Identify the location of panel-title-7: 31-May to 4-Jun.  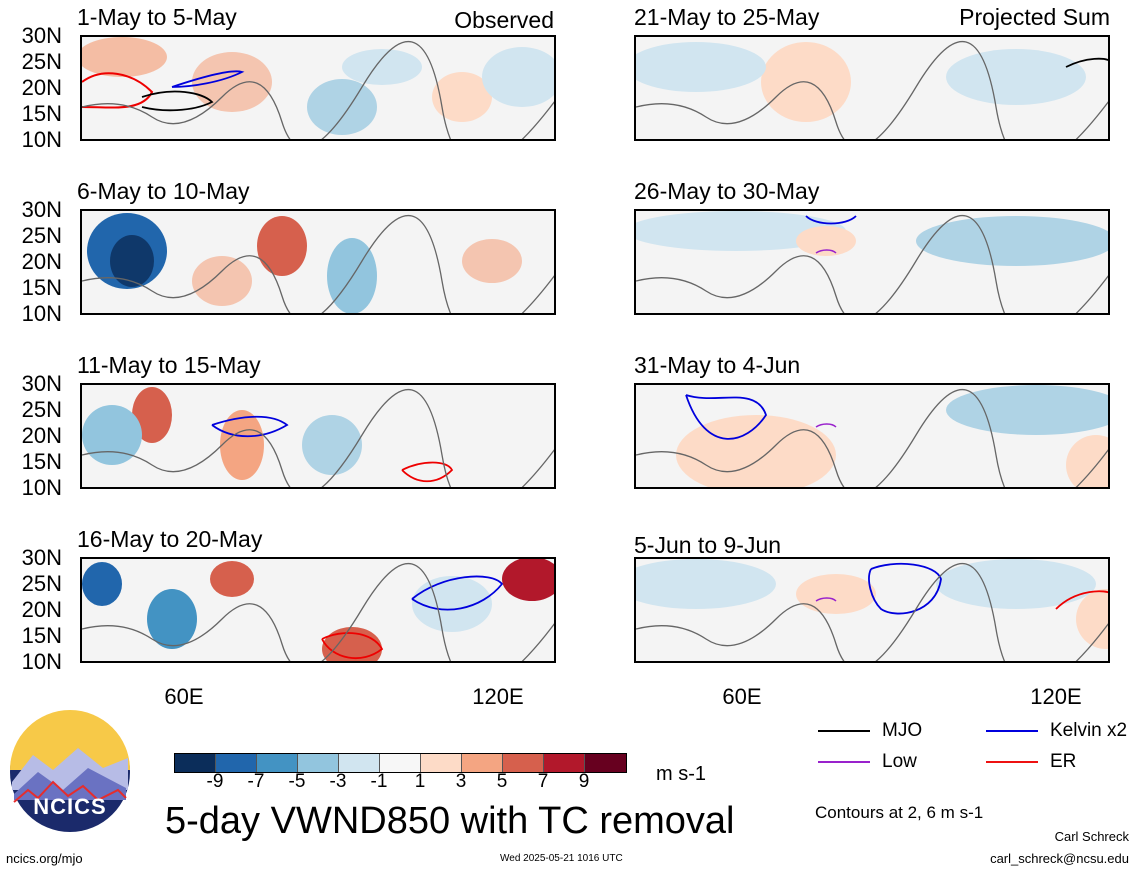
(717, 365).